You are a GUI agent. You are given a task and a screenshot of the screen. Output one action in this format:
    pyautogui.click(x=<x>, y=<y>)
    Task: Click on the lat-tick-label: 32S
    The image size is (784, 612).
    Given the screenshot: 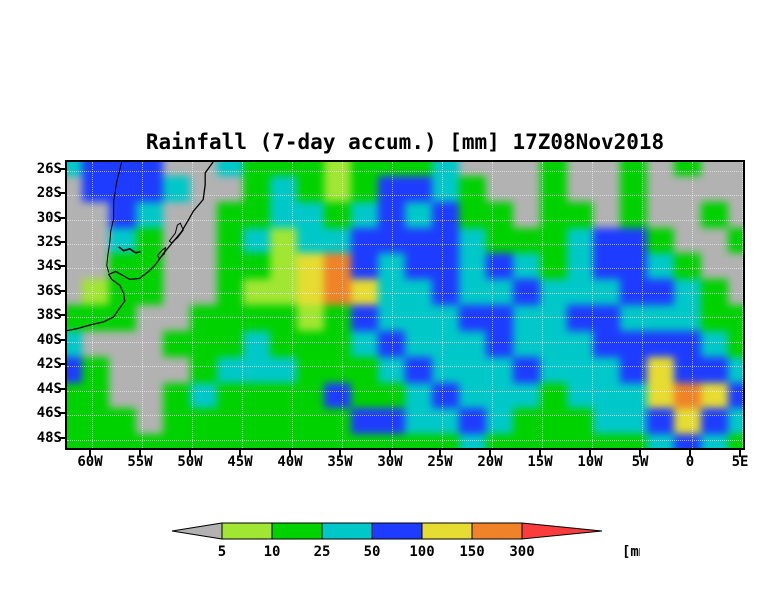 What is the action you would take?
    pyautogui.click(x=49, y=242)
    